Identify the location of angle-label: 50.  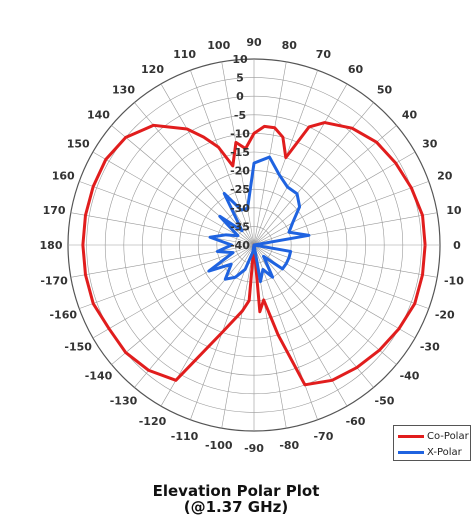
(385, 89).